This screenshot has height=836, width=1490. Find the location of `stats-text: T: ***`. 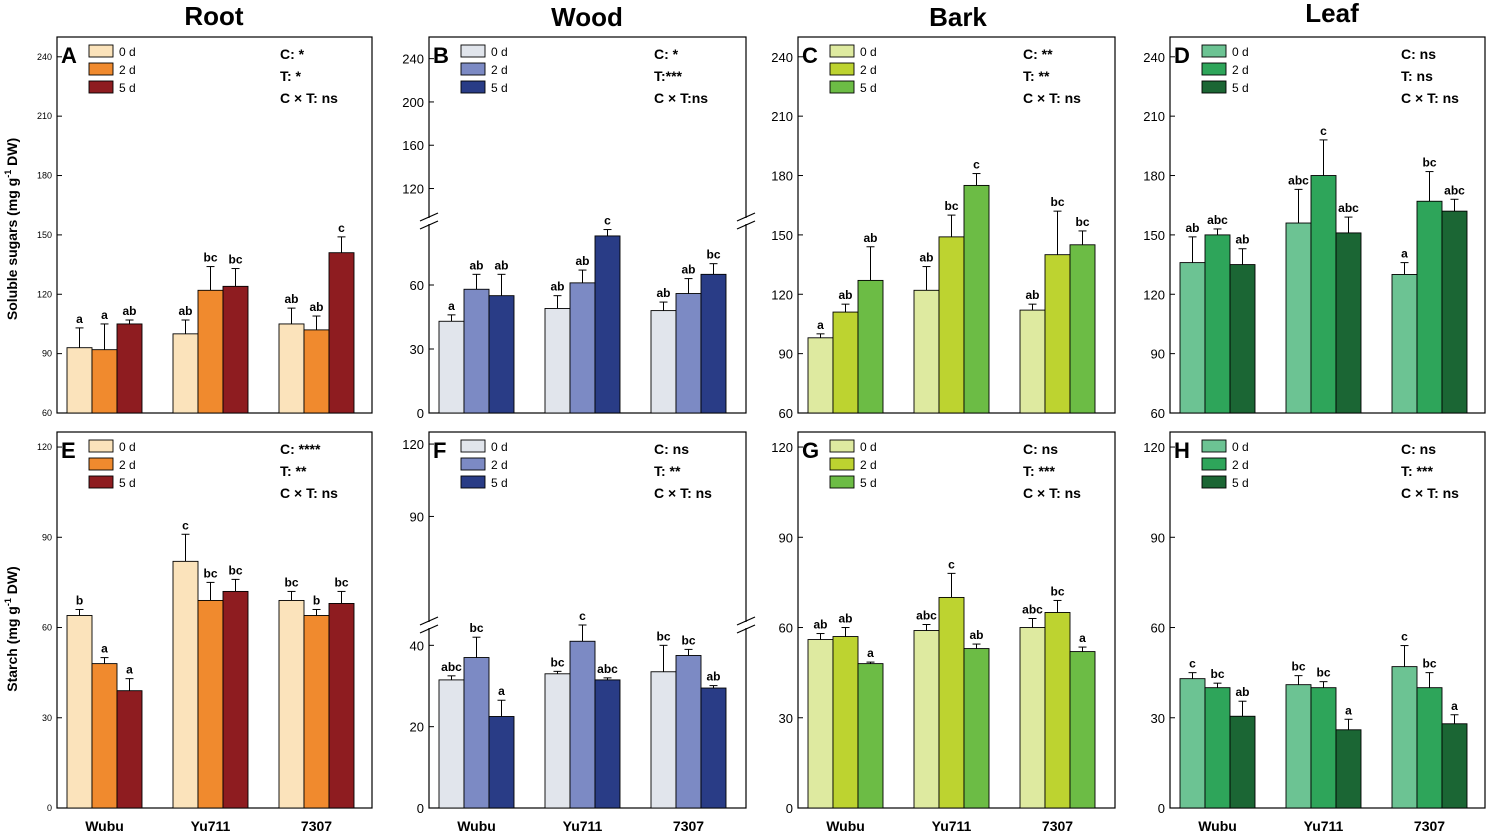

stats-text: T: *** is located at coordinates (1039, 471).